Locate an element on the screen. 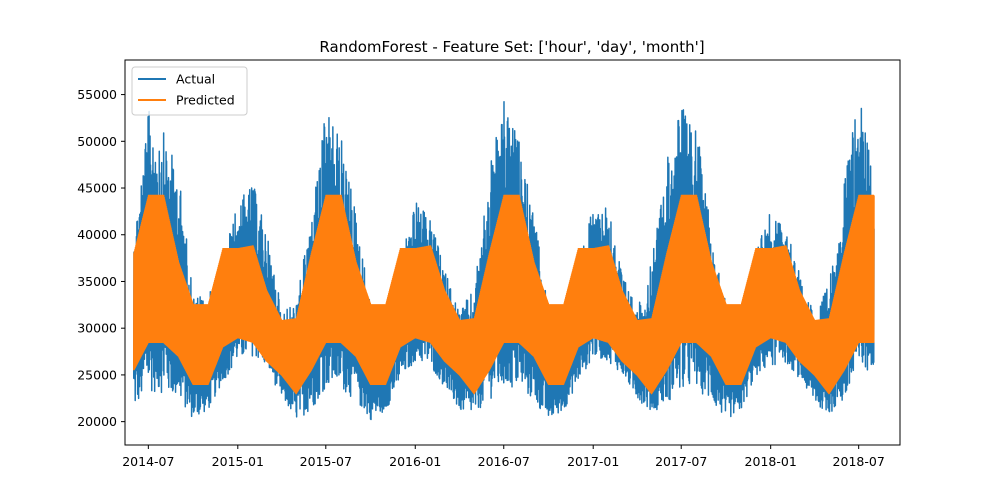 The width and height of the screenshot is (1000, 504). y-tick-label: 30000 is located at coordinates (97, 328).